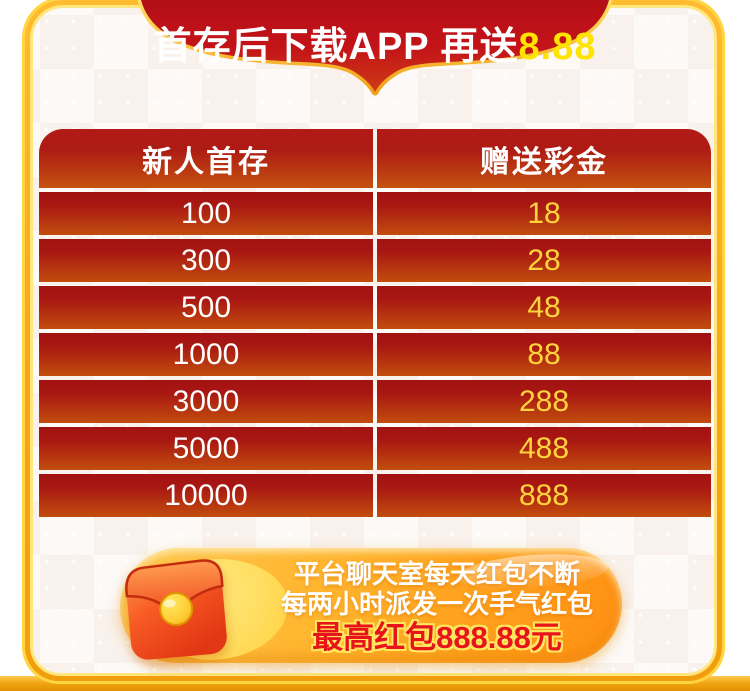  I want to click on deposit-cell: 5000, so click(206, 448).